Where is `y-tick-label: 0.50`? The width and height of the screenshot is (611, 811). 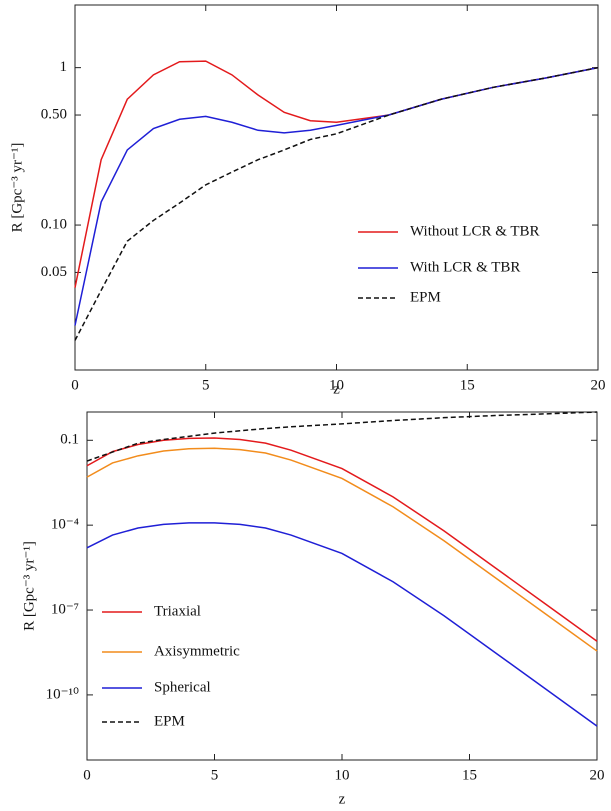 y-tick-label: 0.50 is located at coordinates (54, 114).